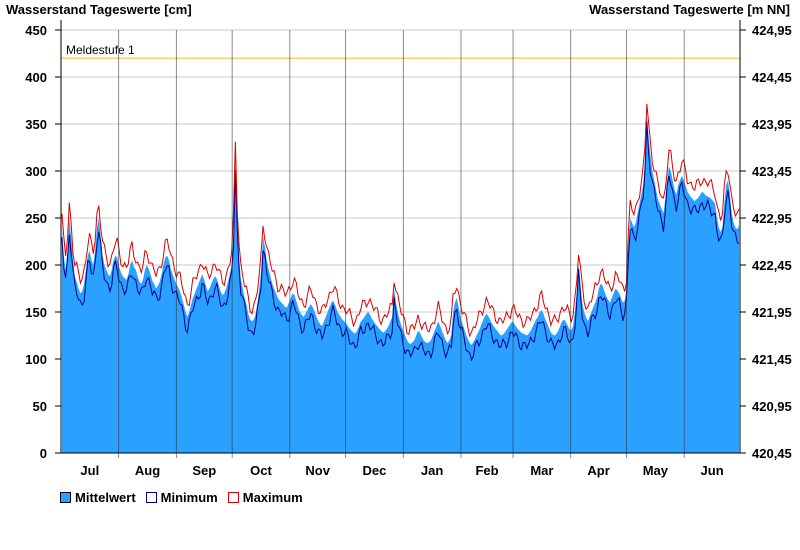 The image size is (800, 550). Describe the element at coordinates (233, 497) in the screenshot. I see `legend-swatch-maximum` at that location.